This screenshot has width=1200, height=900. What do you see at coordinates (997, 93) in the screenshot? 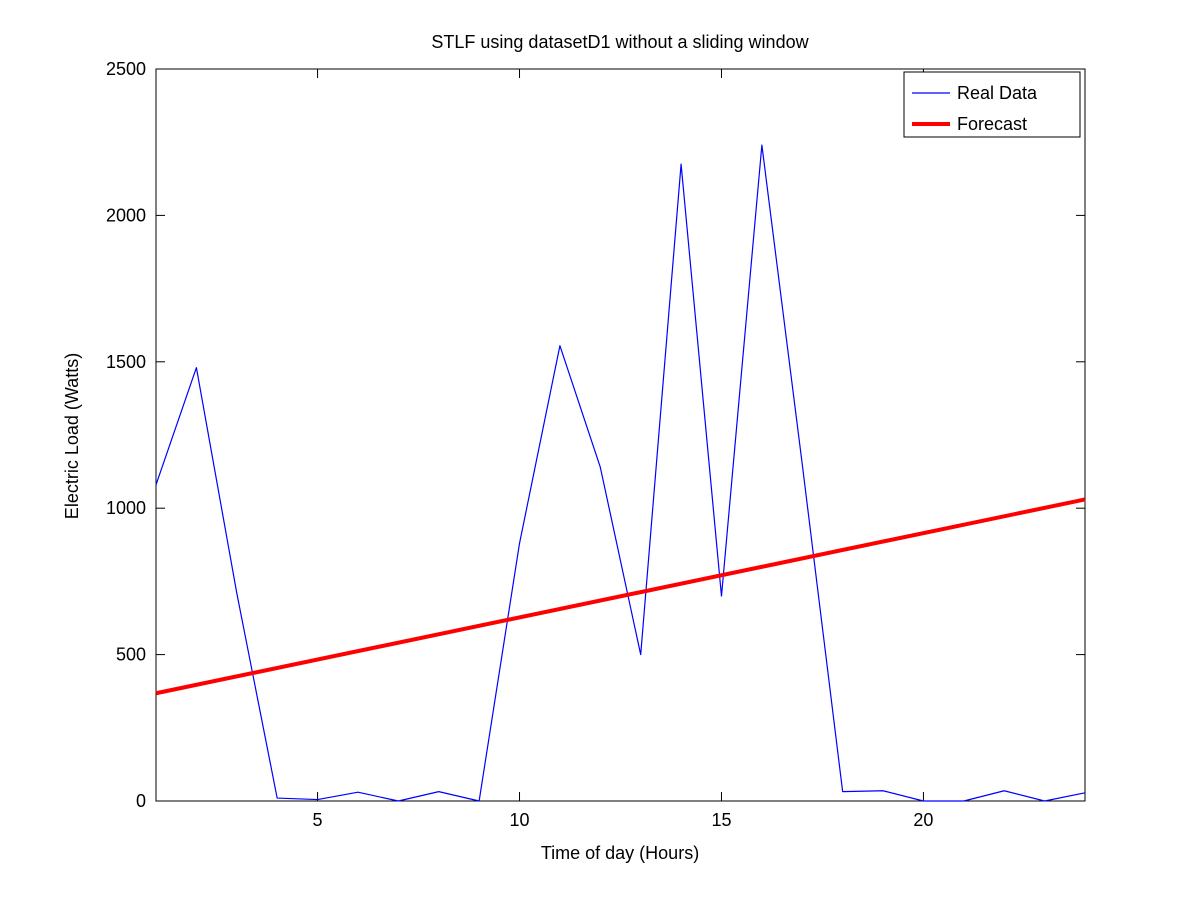
I see `legend-label: Real Data` at bounding box center [997, 93].